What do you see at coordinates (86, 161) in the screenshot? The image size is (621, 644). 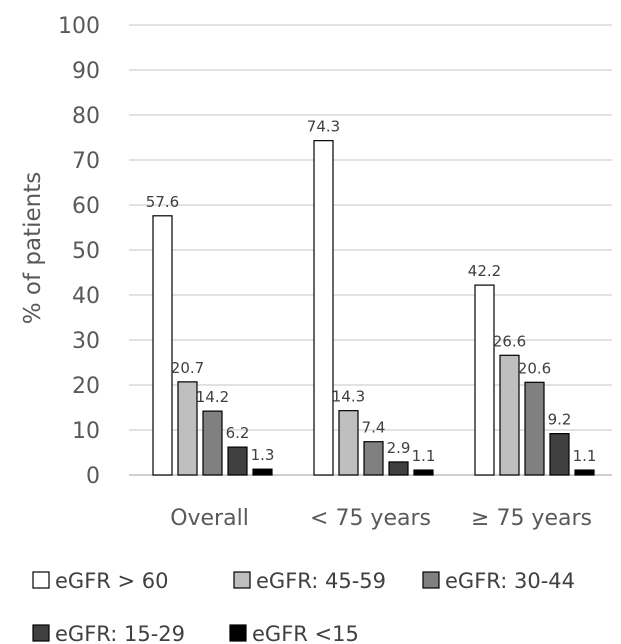 I see `y-tick-label: 70` at bounding box center [86, 161].